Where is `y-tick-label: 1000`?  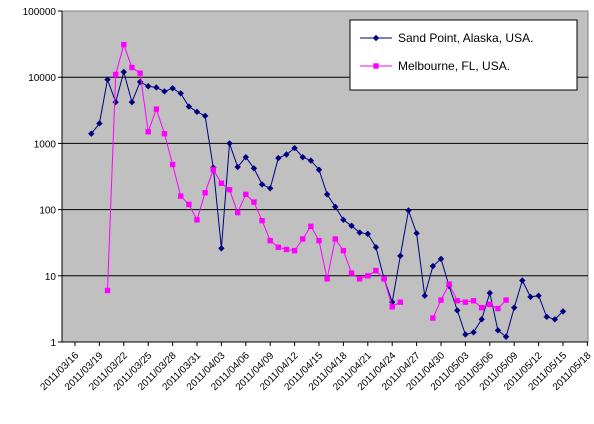 y-tick-label: 1000 is located at coordinates (45, 144).